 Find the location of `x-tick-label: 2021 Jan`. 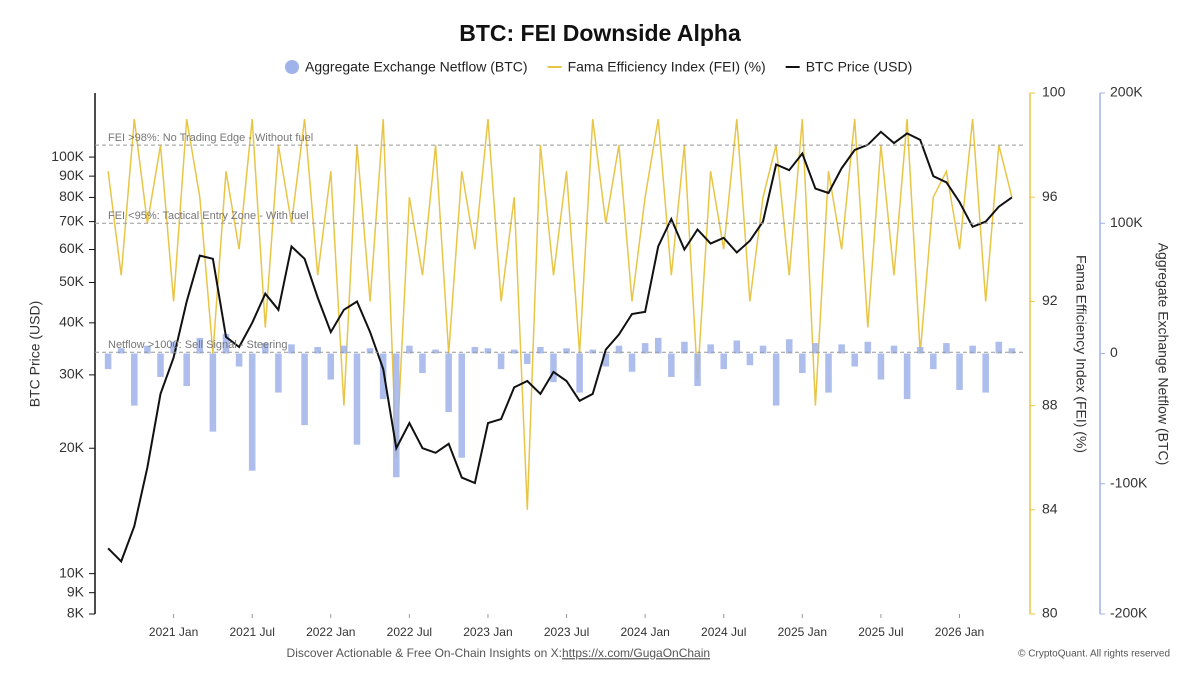

x-tick-label: 2021 Jan is located at coordinates (173, 632).